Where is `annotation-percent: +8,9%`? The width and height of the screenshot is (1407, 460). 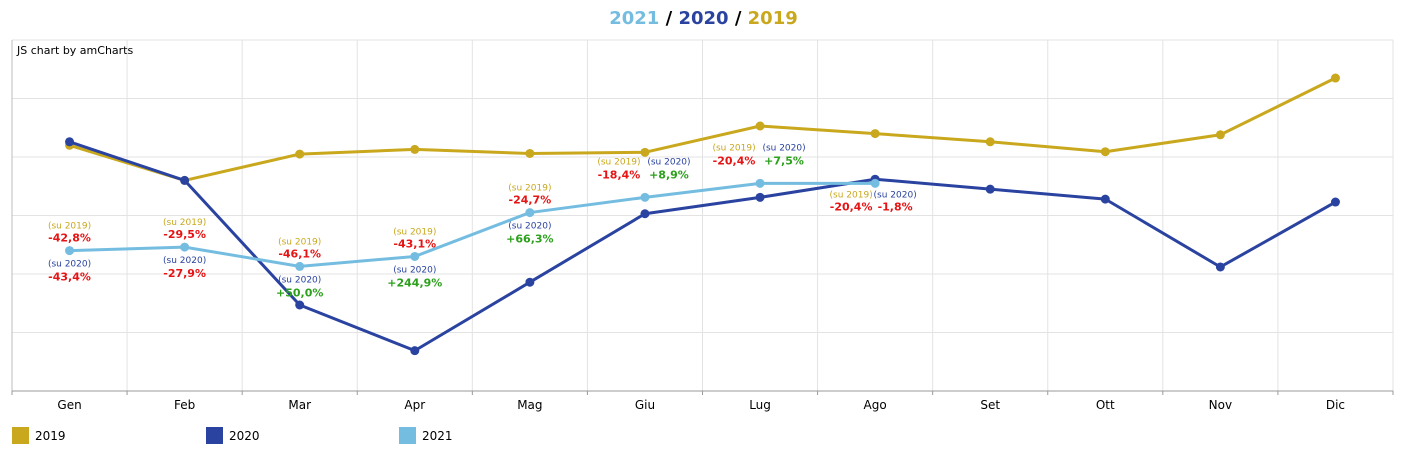 annotation-percent: +8,9% is located at coordinates (669, 174).